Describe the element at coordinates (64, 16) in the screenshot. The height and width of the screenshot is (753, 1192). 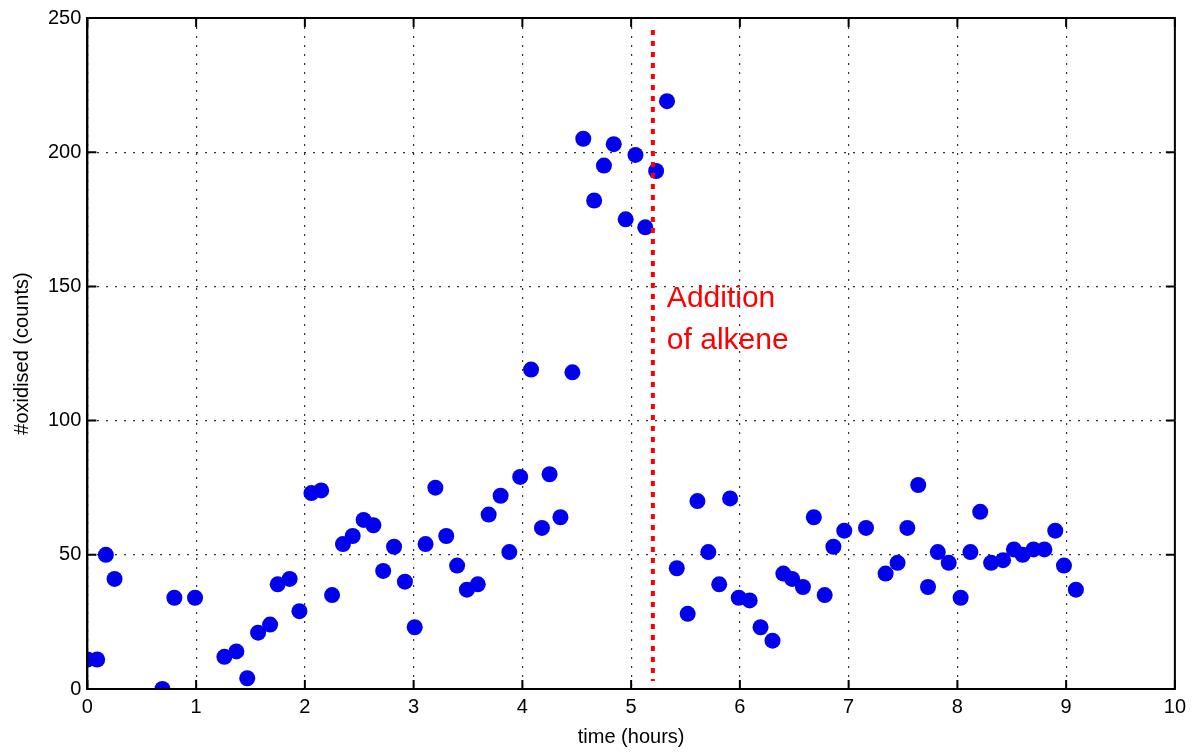
I see `y-tick-label: 250` at that location.